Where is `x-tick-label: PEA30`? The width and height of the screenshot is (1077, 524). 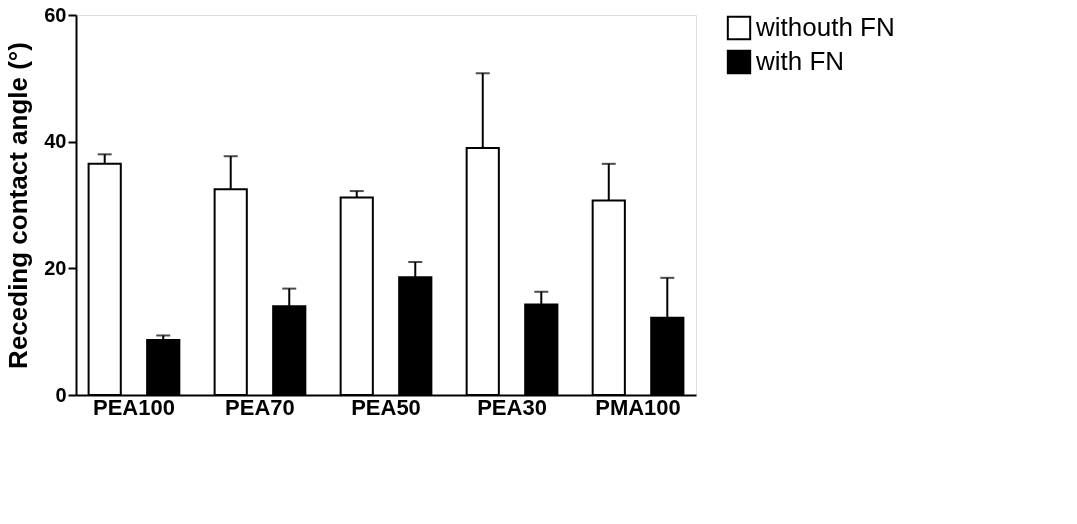
x-tick-label: PEA30 is located at coordinates (512, 407).